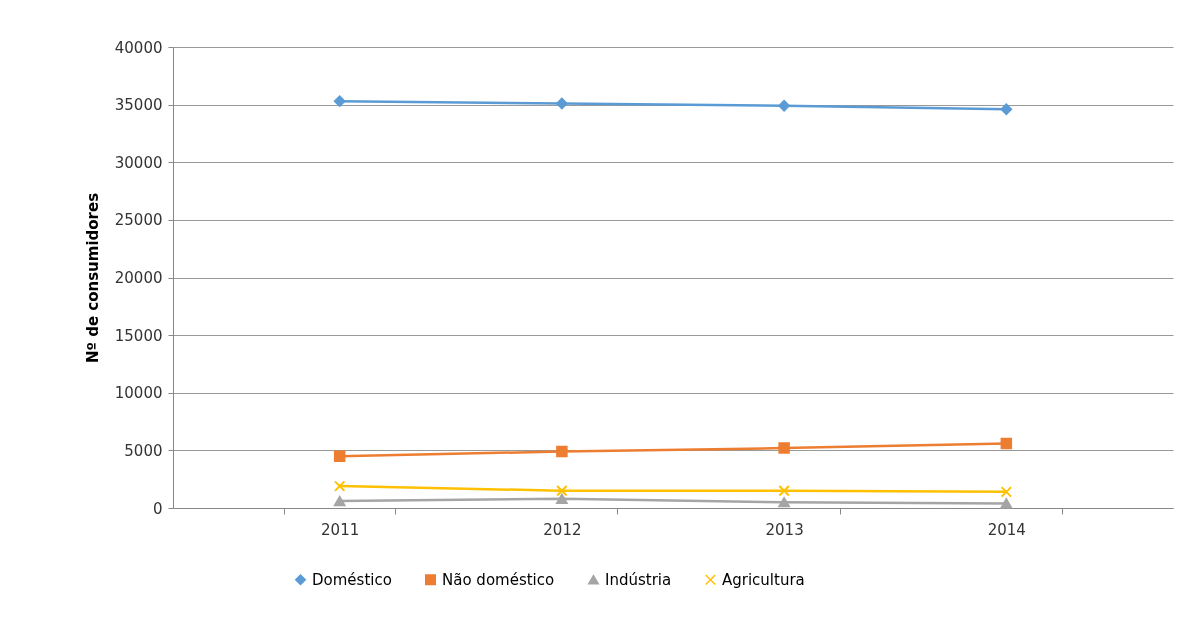  What do you see at coordinates (138, 162) in the screenshot?
I see `y-tick-label: 30000` at bounding box center [138, 162].